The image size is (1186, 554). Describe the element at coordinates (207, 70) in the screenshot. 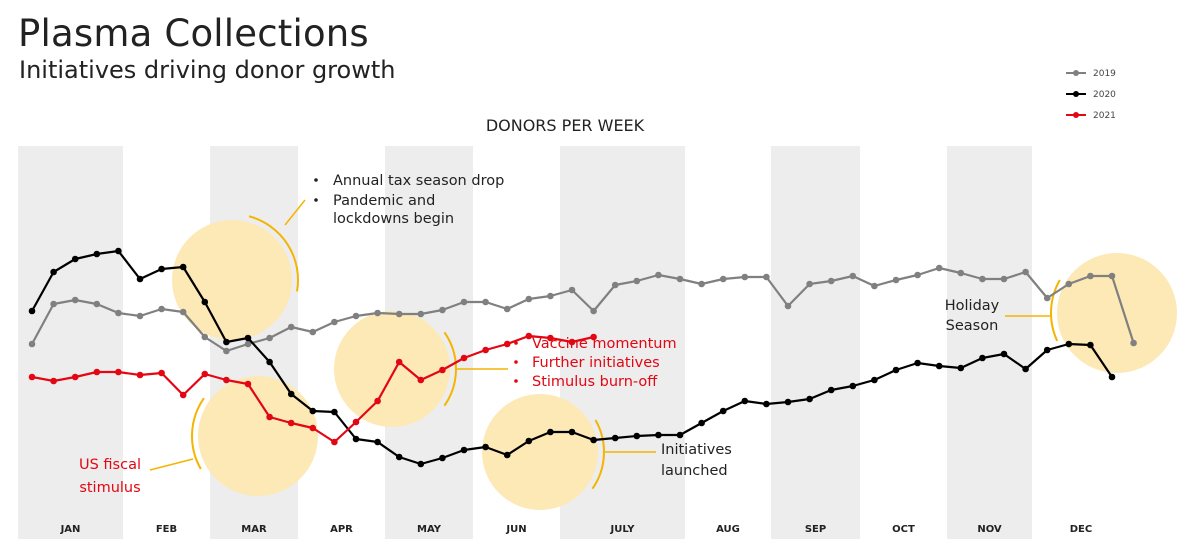

I see `page-subtitle: Initiatives driving donor growth` at that location.